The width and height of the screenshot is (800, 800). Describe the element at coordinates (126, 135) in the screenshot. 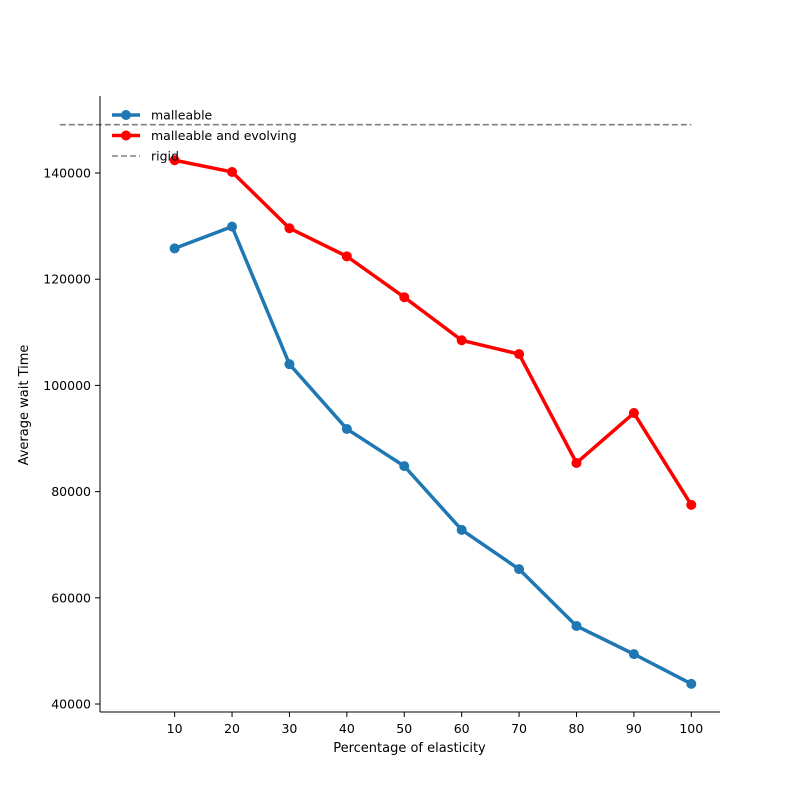

I see `legend-marker-malleable-and-evolving` at that location.